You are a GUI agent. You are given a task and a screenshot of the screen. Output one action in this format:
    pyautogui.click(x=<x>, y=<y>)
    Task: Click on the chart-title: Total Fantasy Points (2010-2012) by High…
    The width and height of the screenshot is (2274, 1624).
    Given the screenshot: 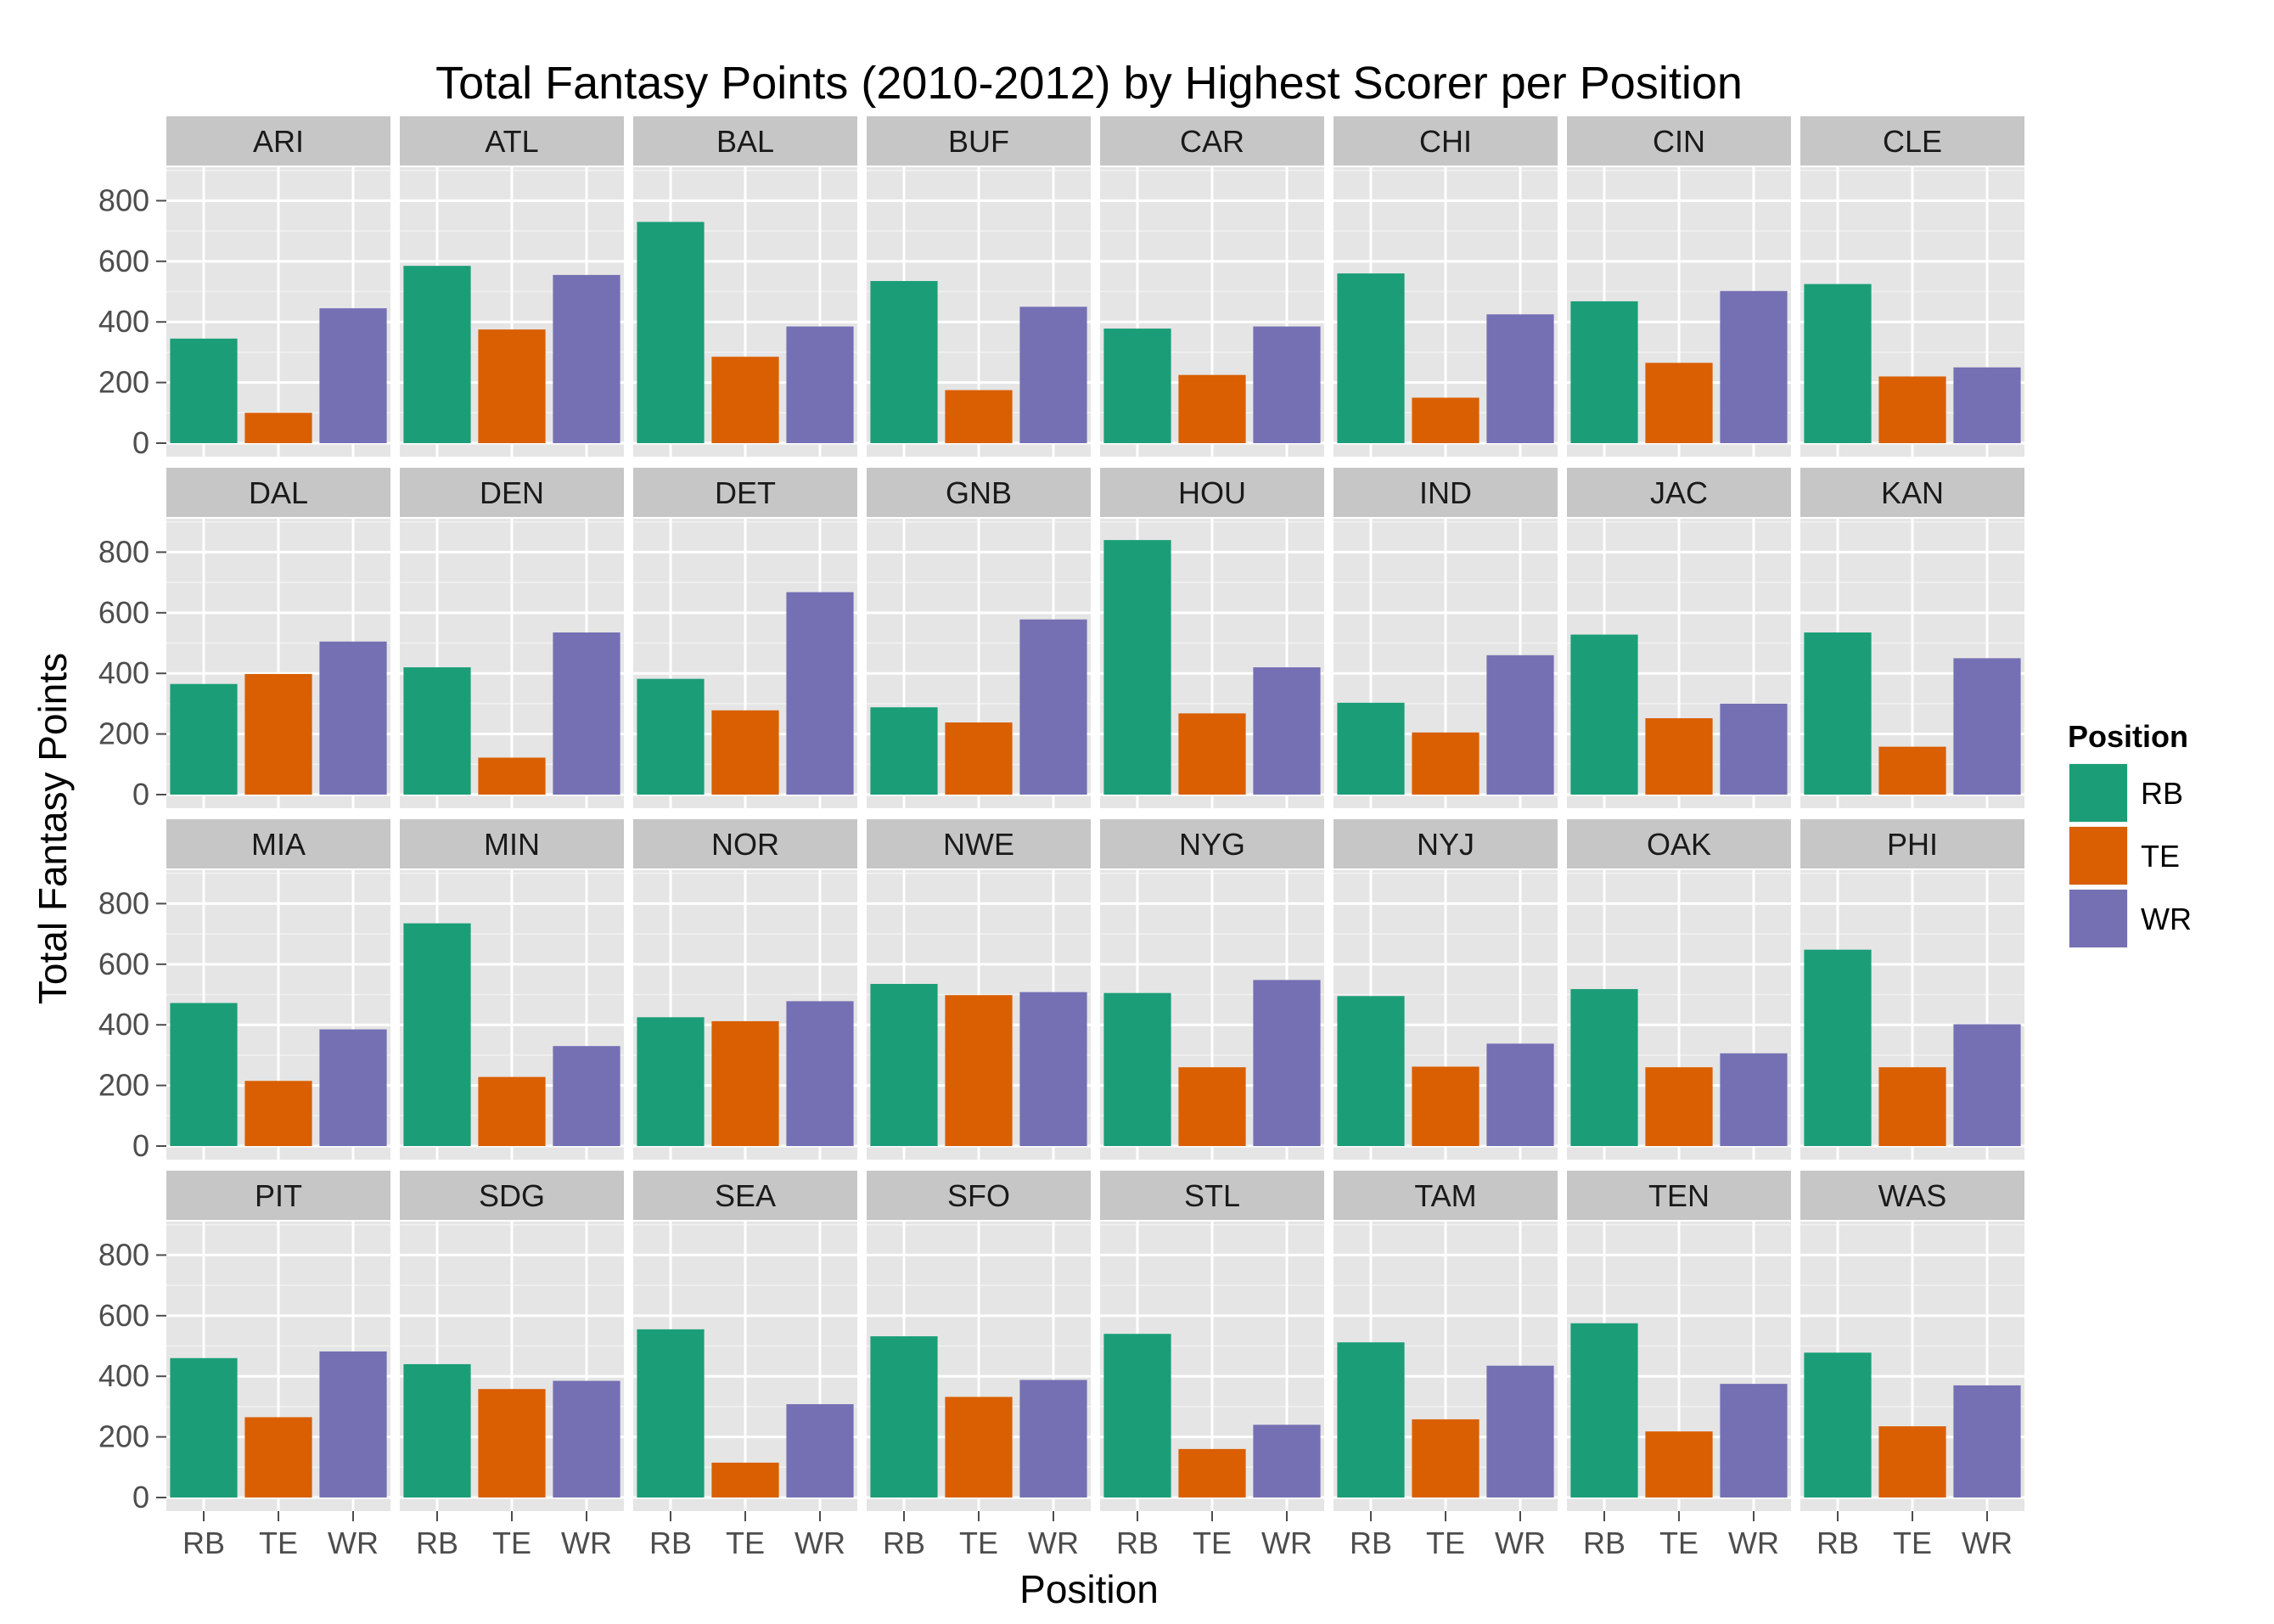 What is the action you would take?
    pyautogui.click(x=1089, y=83)
    